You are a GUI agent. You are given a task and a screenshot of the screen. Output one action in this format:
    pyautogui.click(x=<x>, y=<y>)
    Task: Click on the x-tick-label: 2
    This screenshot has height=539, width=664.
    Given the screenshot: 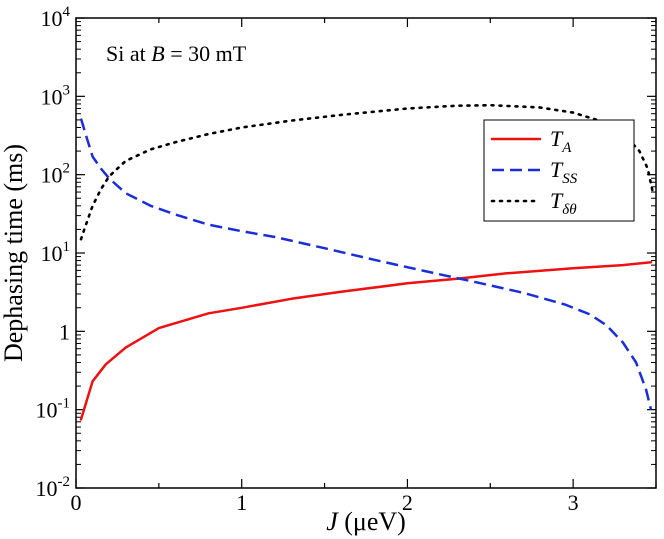 What is the action you would take?
    pyautogui.click(x=407, y=502)
    